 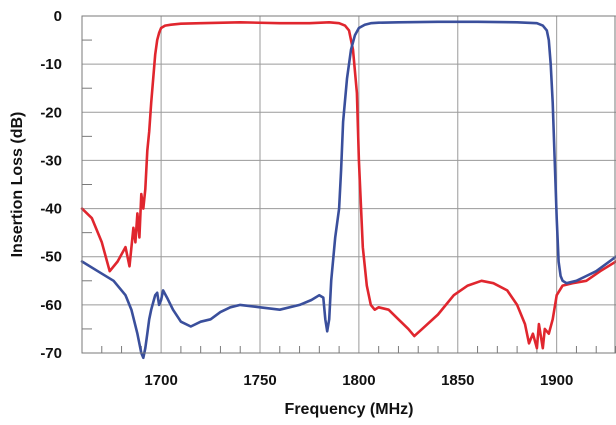 I want to click on x-axis-title: Frequency (MHz), so click(x=349, y=409).